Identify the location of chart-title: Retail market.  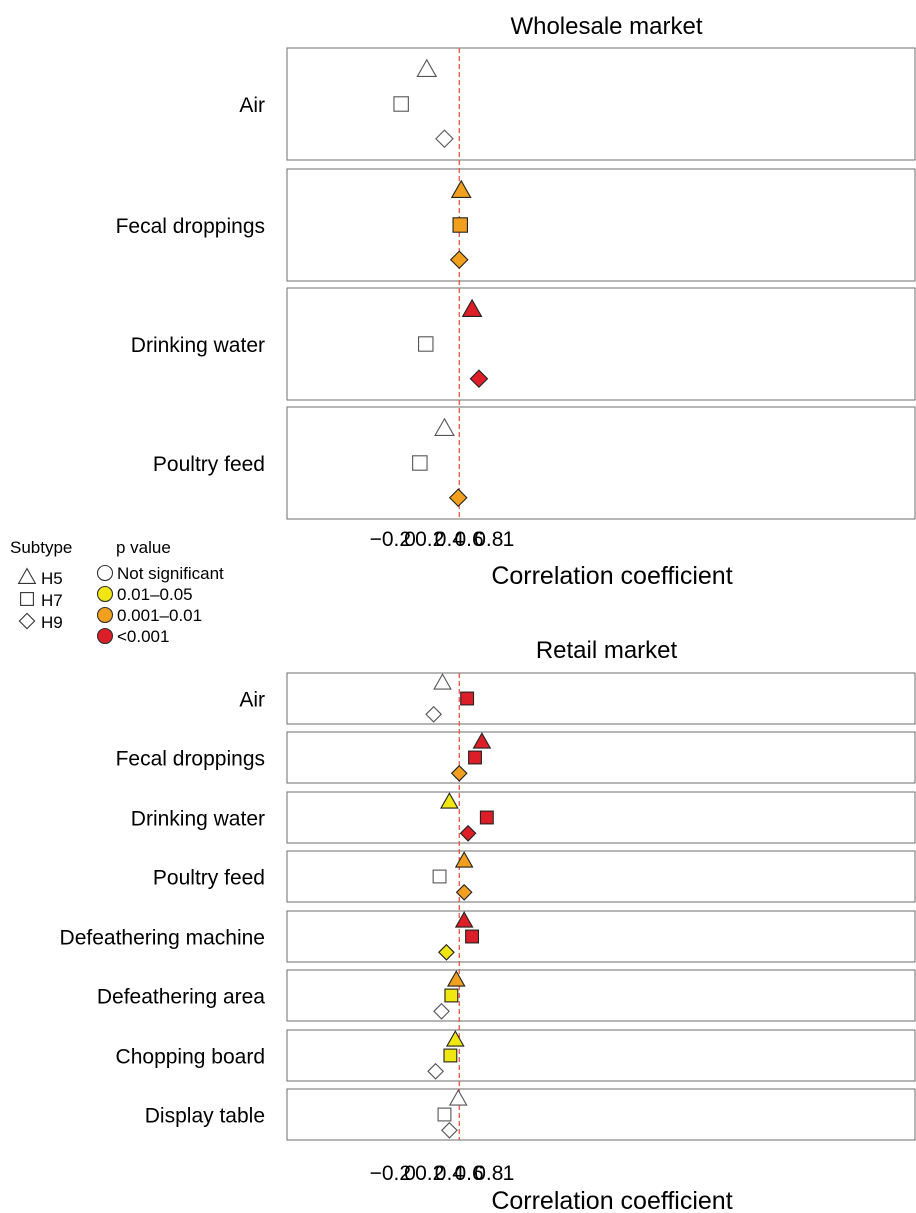
(607, 650).